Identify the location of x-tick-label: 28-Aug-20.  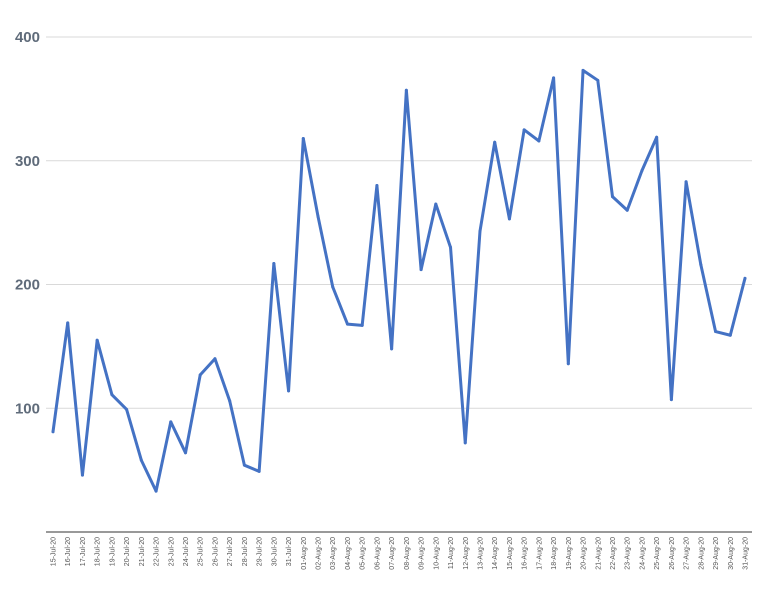
(701, 553).